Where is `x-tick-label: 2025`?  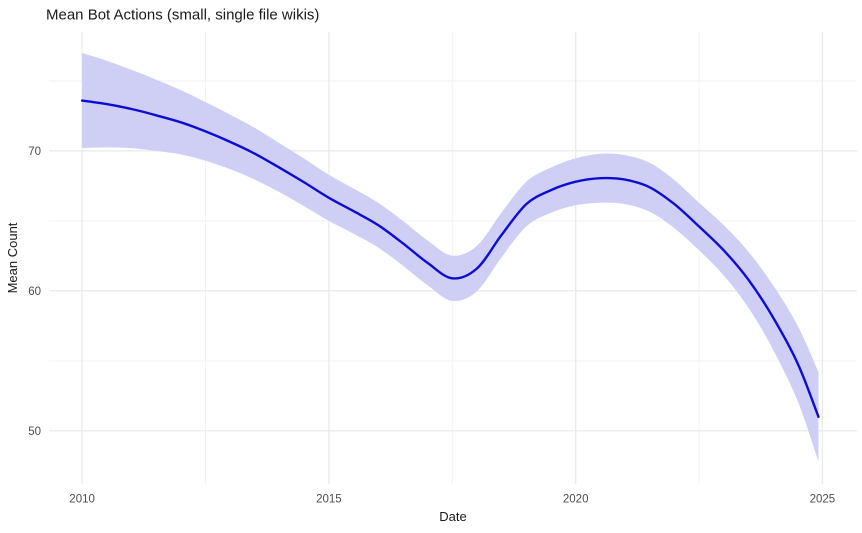 x-tick-label: 2025 is located at coordinates (823, 500).